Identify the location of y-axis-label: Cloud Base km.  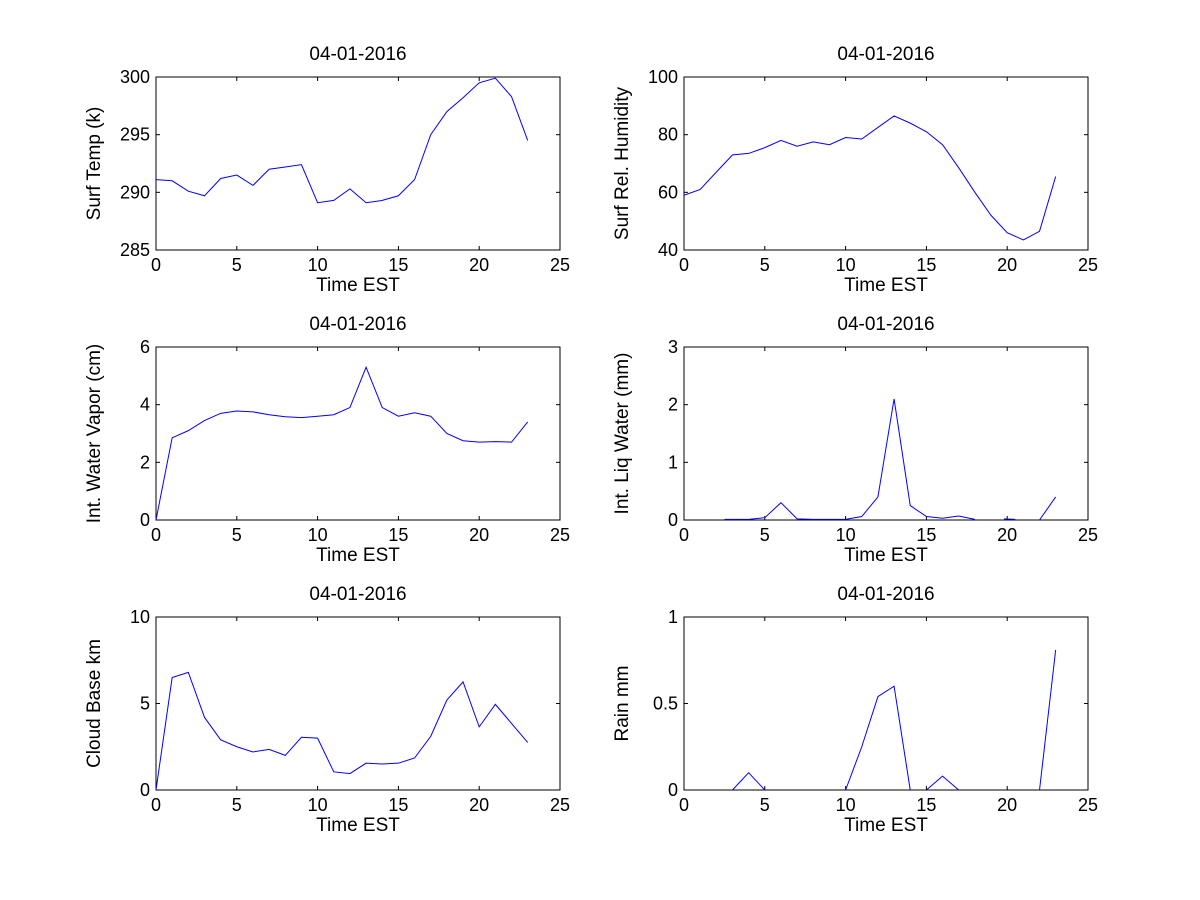
(94, 703).